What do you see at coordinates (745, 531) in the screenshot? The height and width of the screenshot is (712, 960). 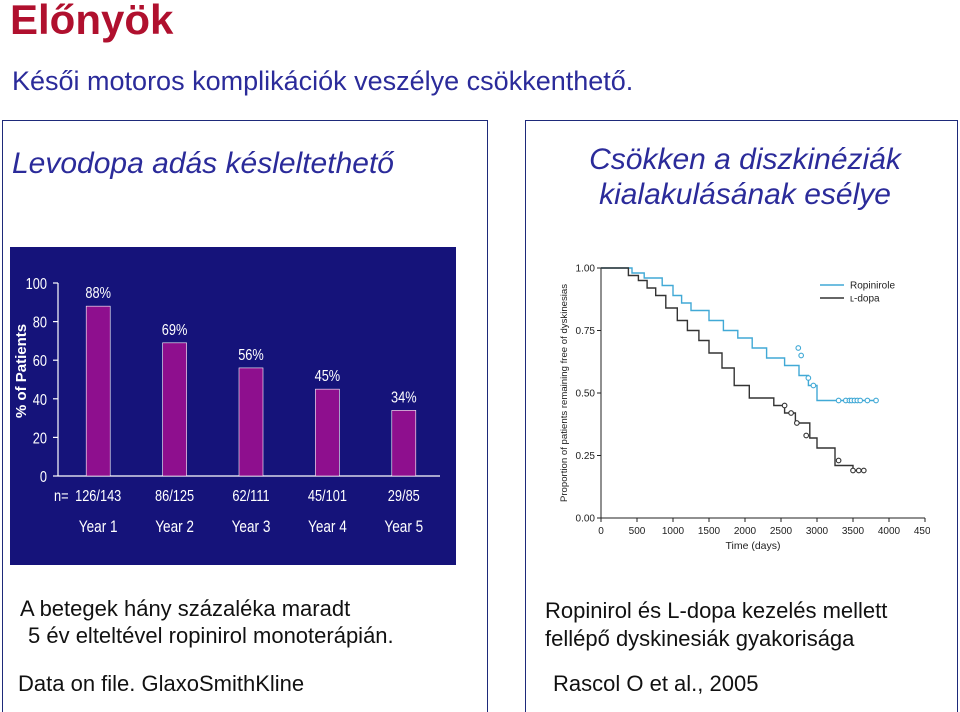 I see `km-x-tick-label: 2000` at bounding box center [745, 531].